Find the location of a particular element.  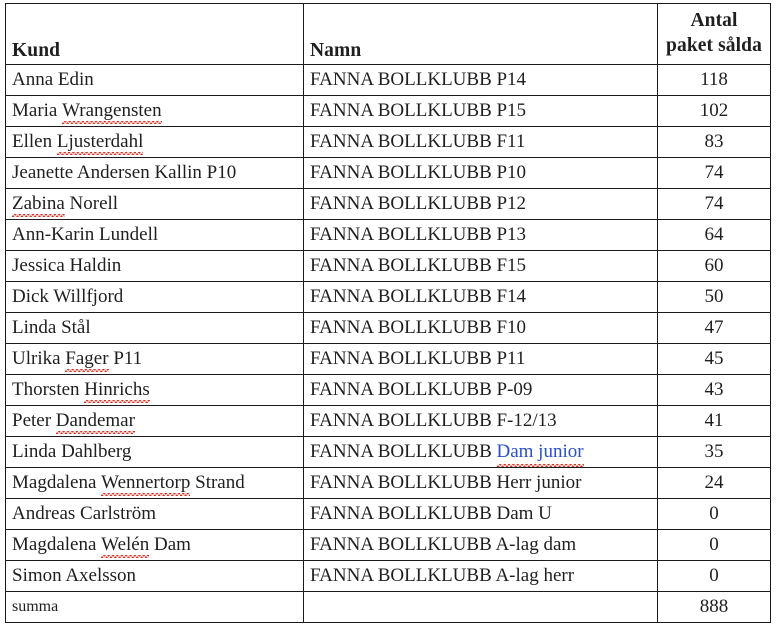

cell-kund: Andreas Carlström is located at coordinates (154, 514).